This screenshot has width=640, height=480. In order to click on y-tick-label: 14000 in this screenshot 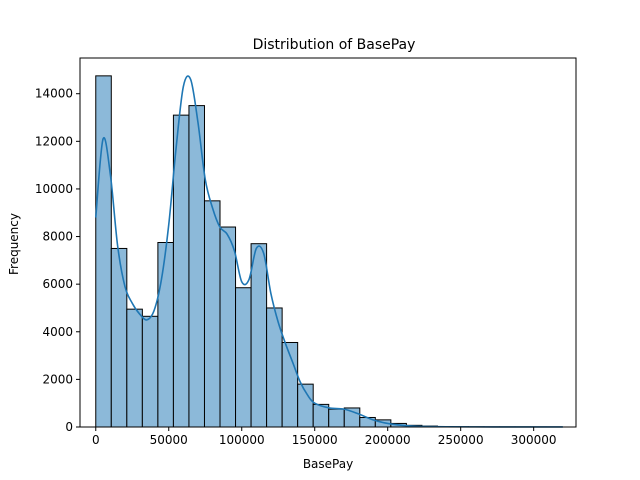, I will do `click(54, 94)`.